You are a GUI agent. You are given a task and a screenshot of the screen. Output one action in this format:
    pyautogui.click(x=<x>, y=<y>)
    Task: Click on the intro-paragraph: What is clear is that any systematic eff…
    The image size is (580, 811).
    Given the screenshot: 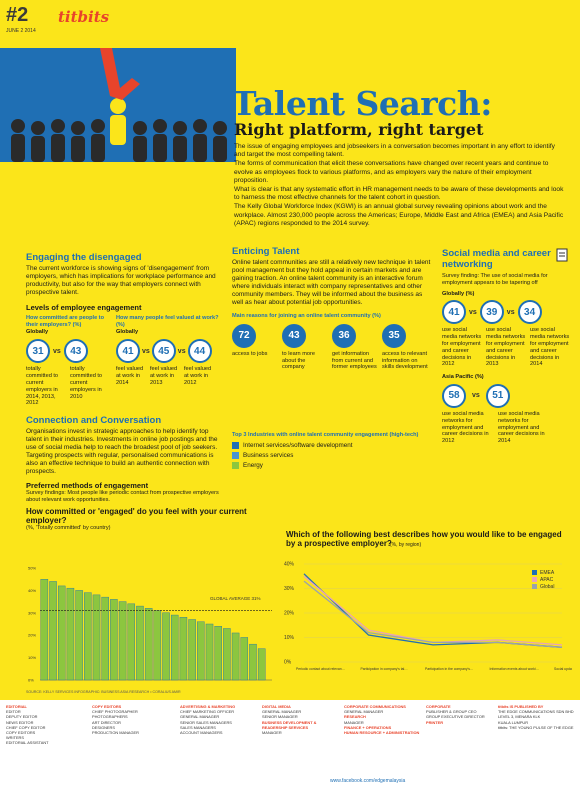 What is the action you would take?
    pyautogui.click(x=399, y=194)
    